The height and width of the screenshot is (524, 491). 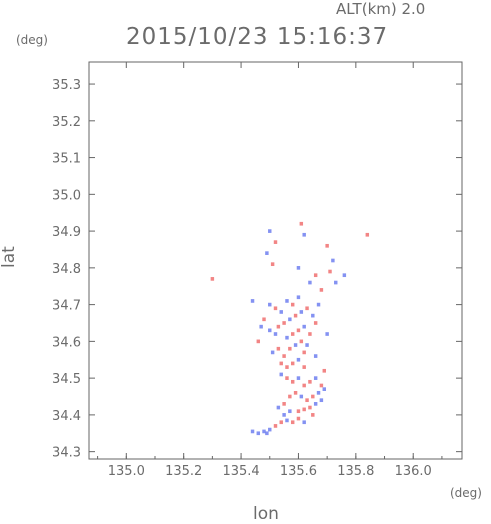 What do you see at coordinates (32, 40) in the screenshot?
I see `y-unit-label: (deg)` at bounding box center [32, 40].